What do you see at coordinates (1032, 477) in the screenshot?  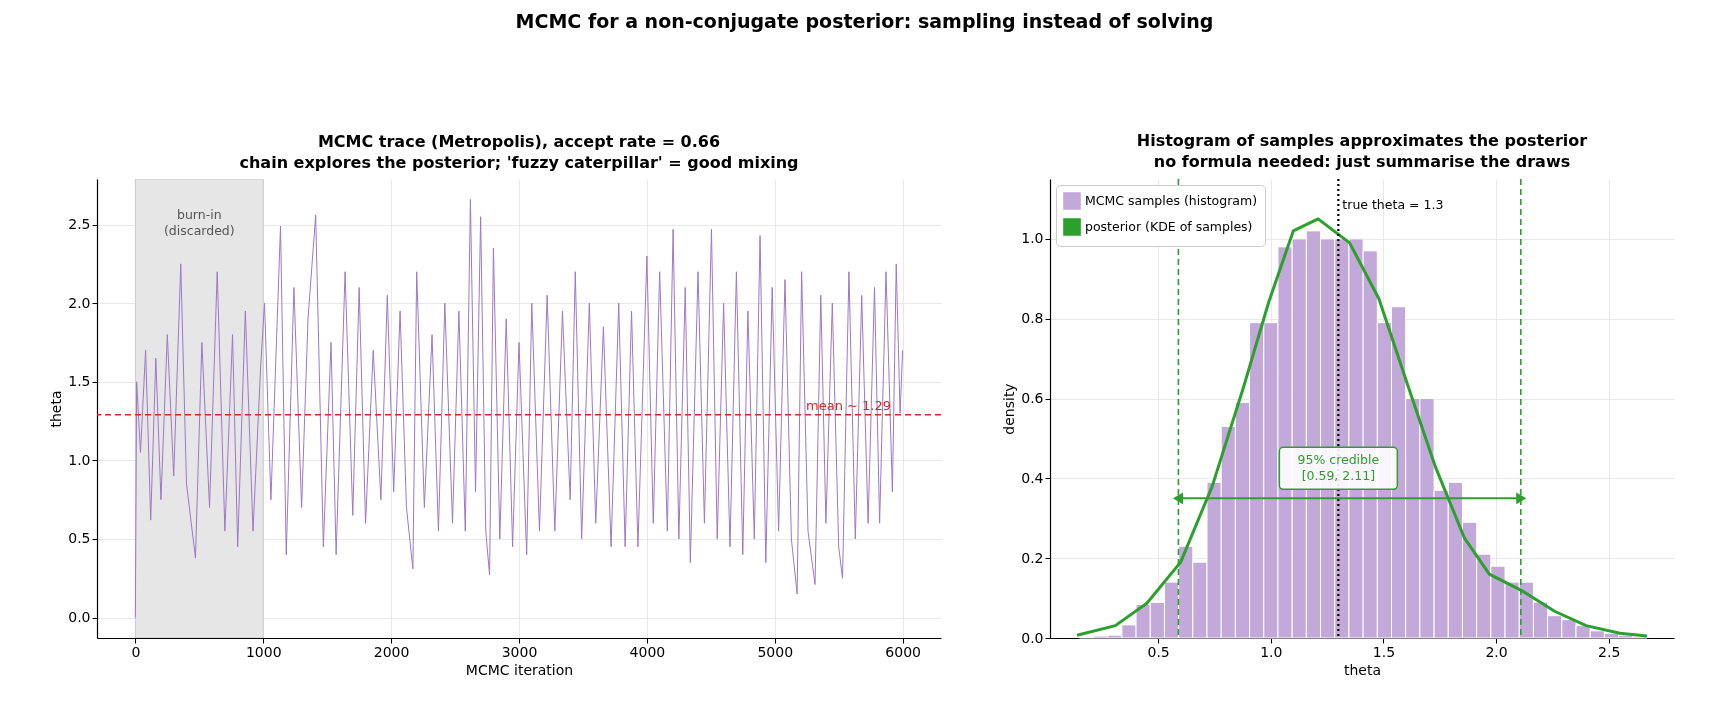 I see `y-tick-label: 0.4` at bounding box center [1032, 477].